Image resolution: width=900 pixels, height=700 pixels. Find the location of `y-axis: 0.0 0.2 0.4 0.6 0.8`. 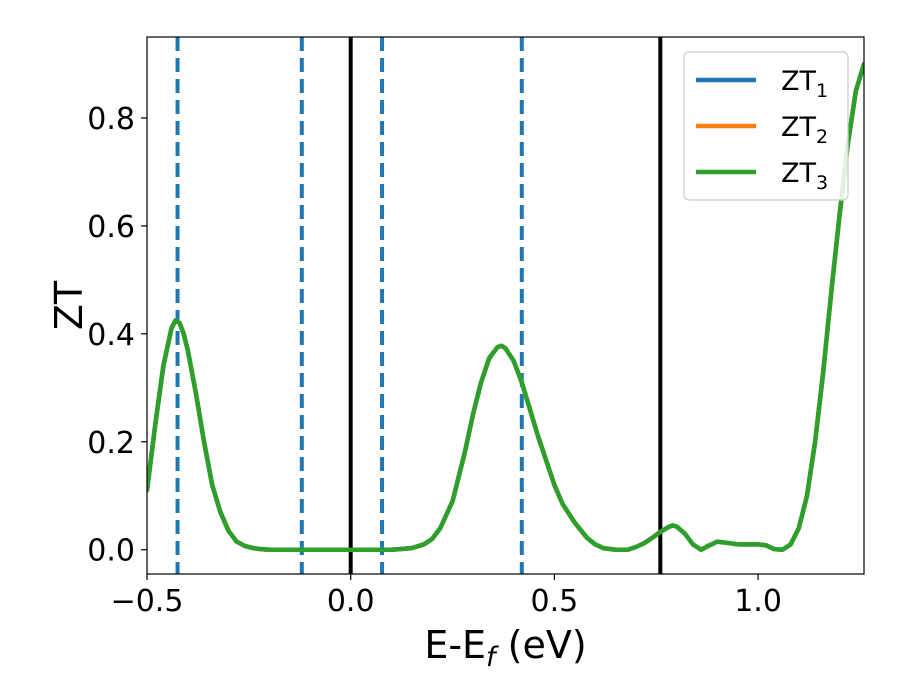

y-axis: 0.0 0.2 0.4 0.6 0.8 is located at coordinates (117, 335).